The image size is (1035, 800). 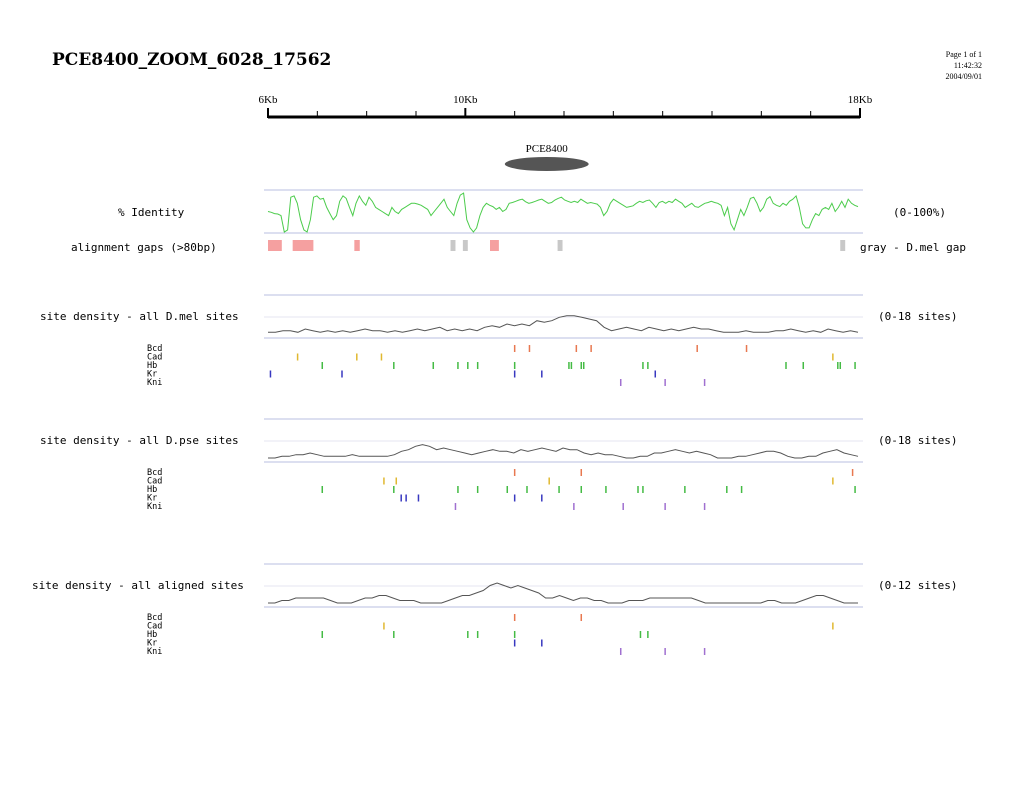 What do you see at coordinates (860, 100) in the screenshot?
I see `scale-tick-label: 18Kb` at bounding box center [860, 100].